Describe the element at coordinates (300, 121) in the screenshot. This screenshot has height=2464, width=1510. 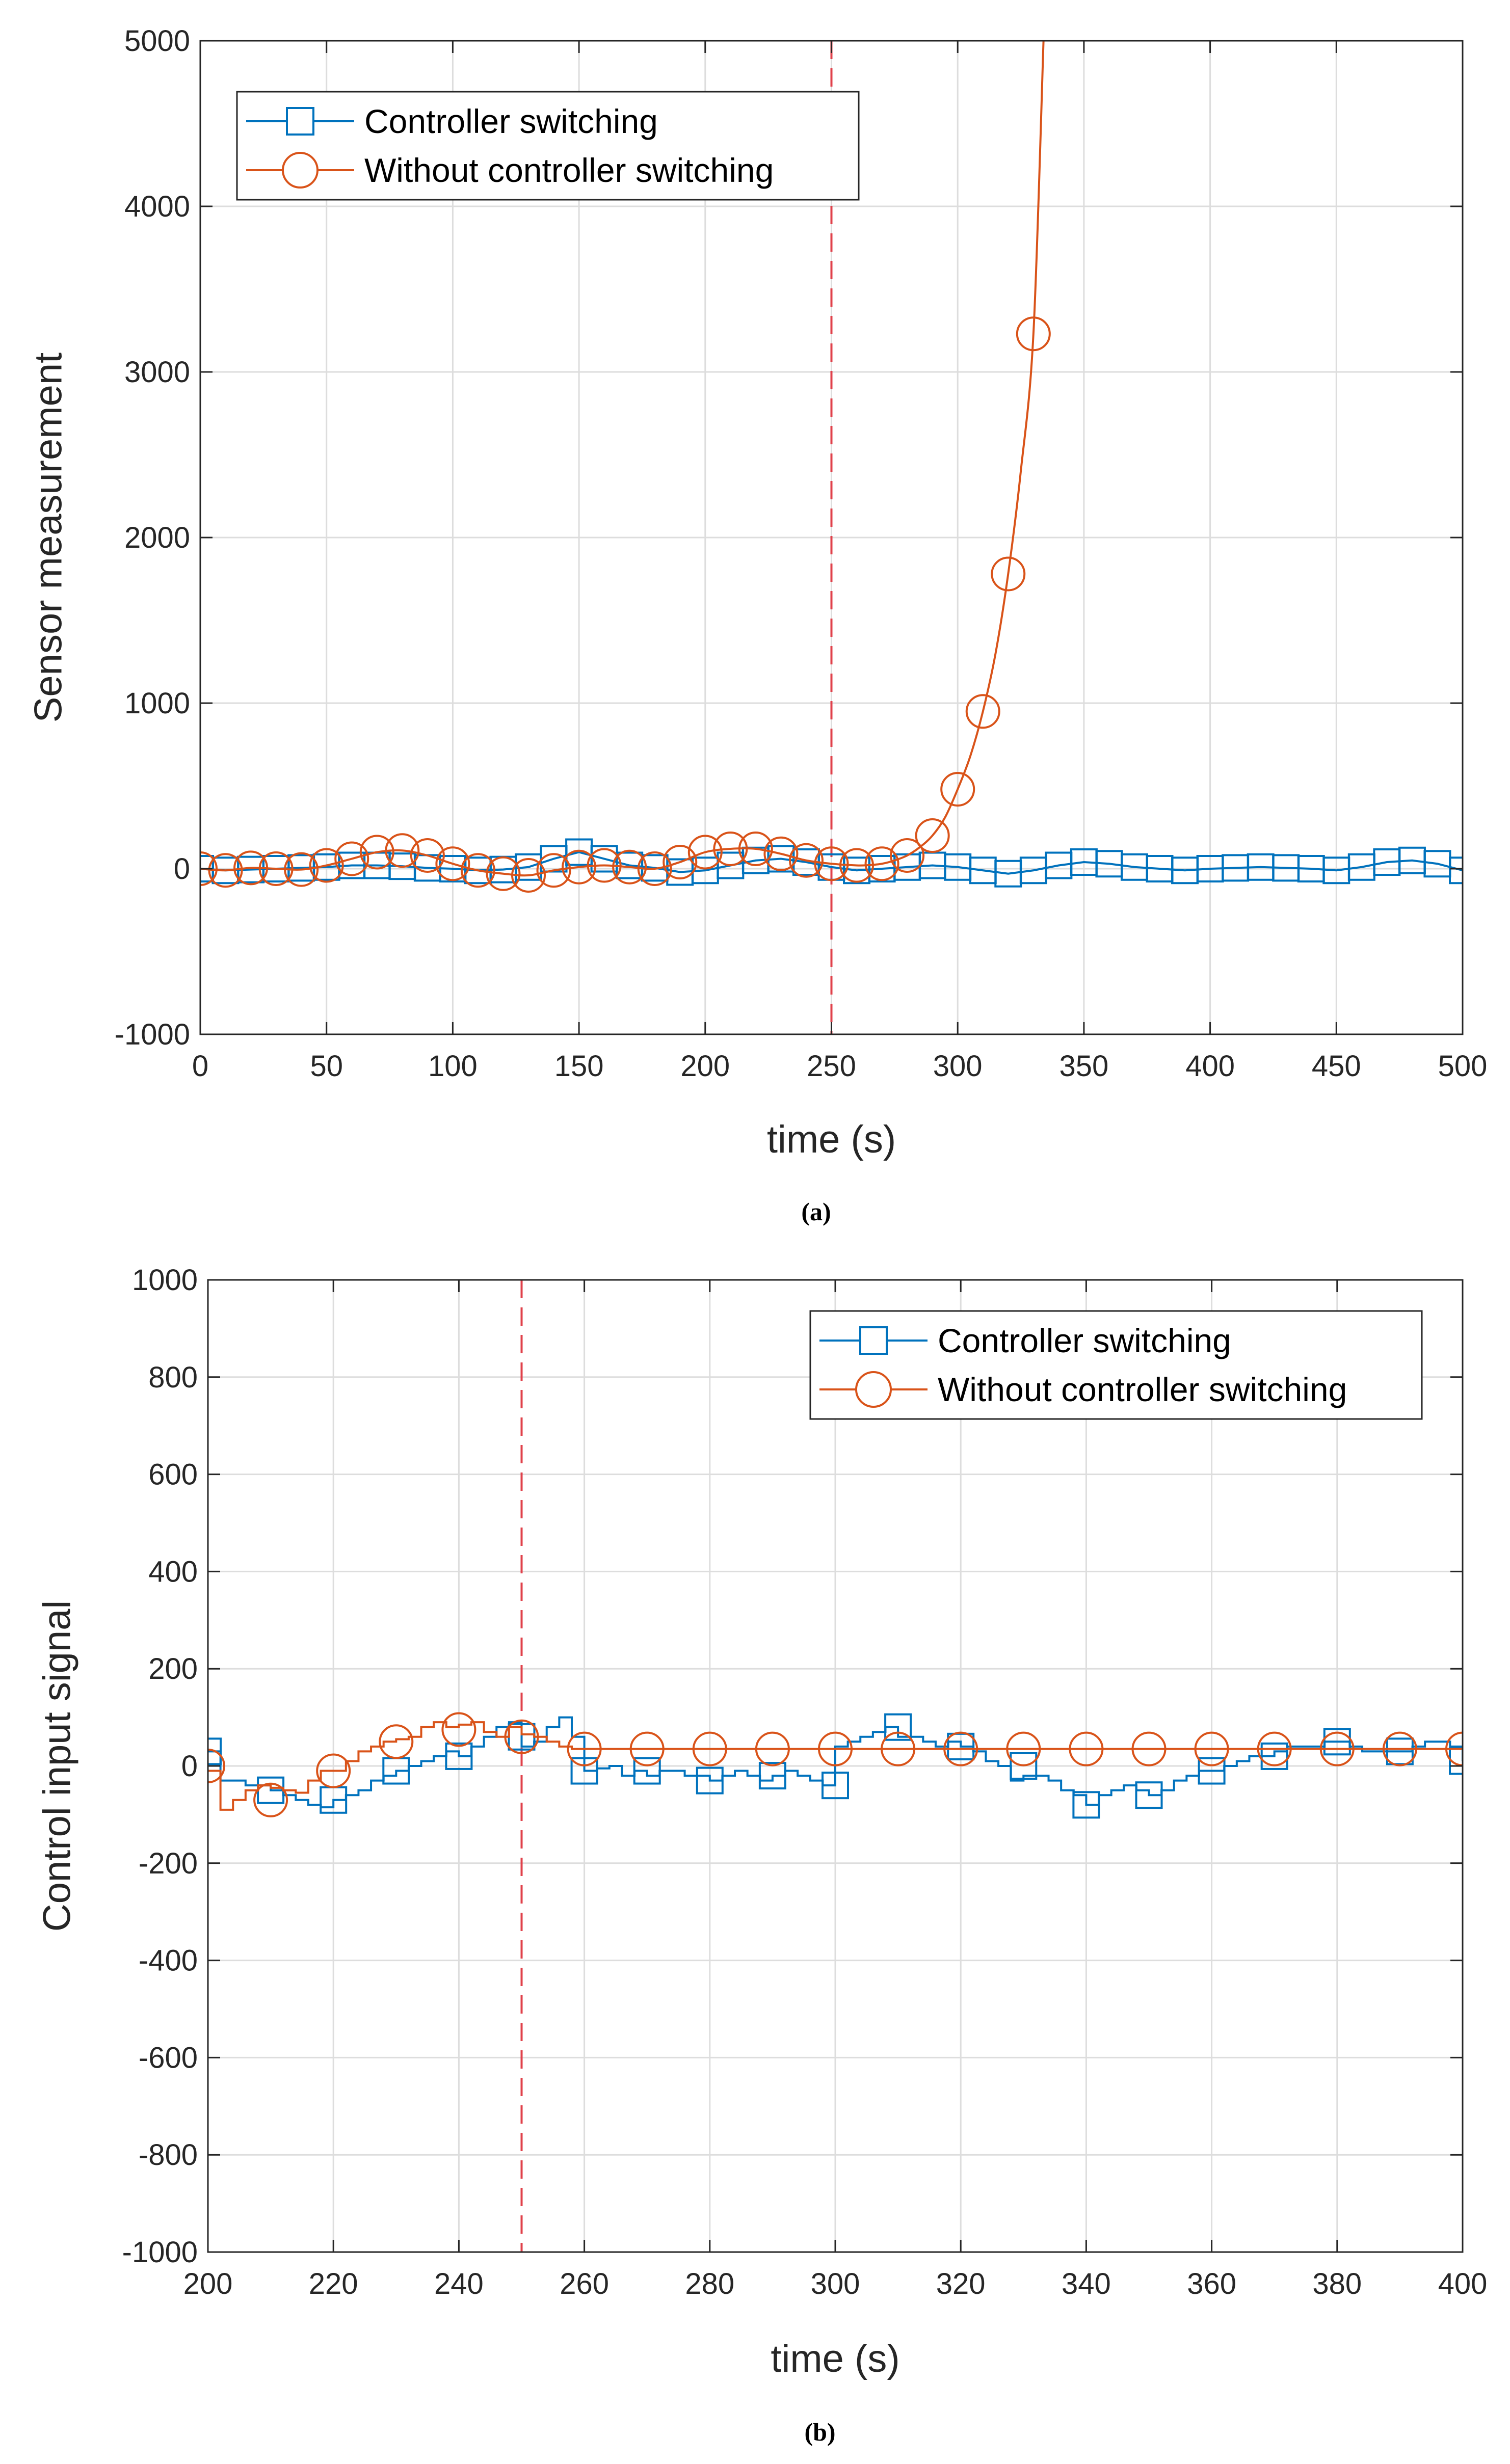
I see `panel-a-legend-symbol-switching` at that location.